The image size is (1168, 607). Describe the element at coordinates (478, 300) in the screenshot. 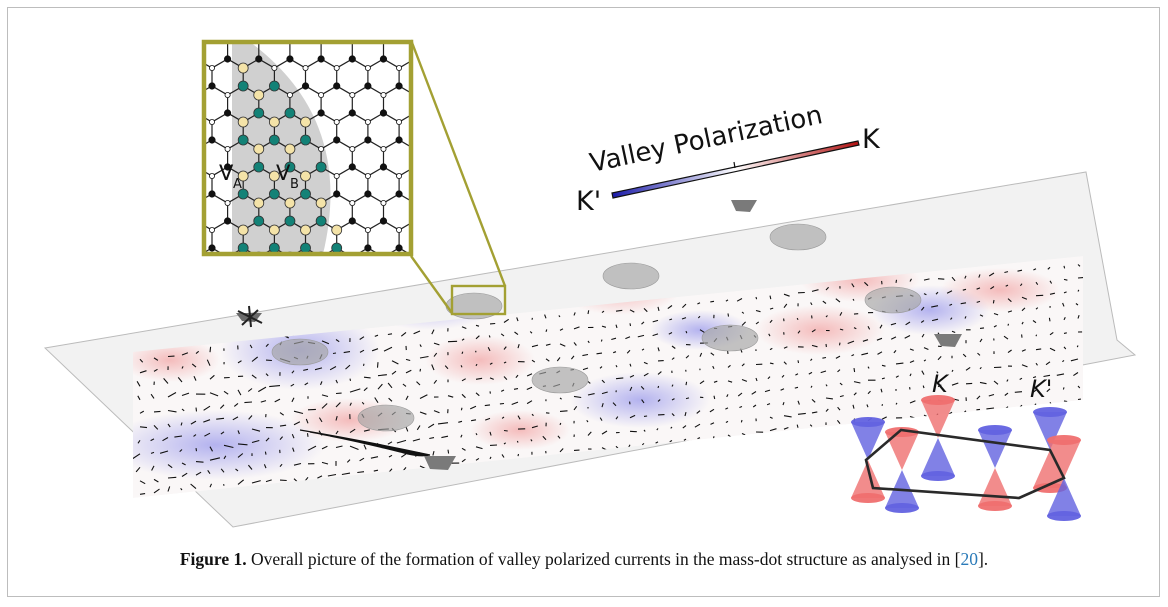

I see `zoom-region` at that location.